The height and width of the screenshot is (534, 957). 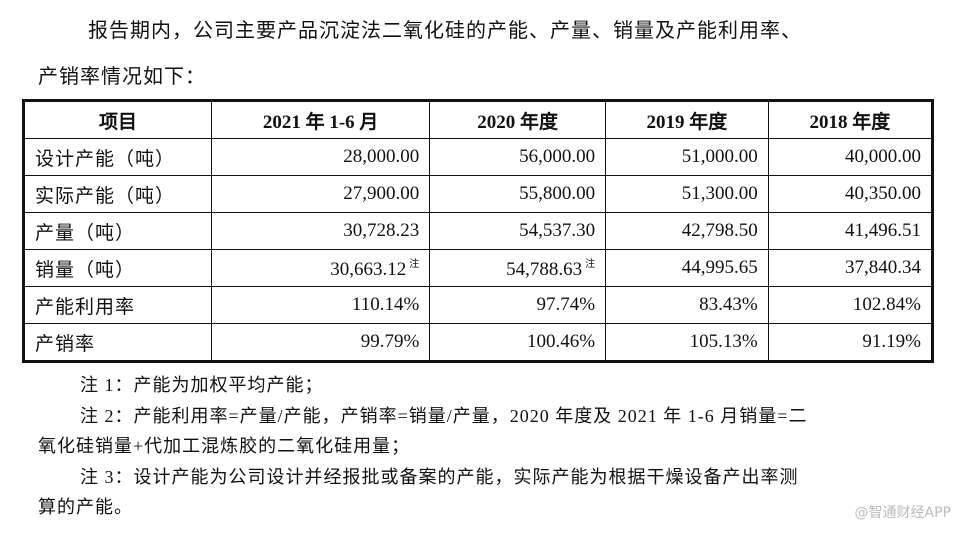 I want to click on table-cell: 91.19%, so click(x=850, y=342).